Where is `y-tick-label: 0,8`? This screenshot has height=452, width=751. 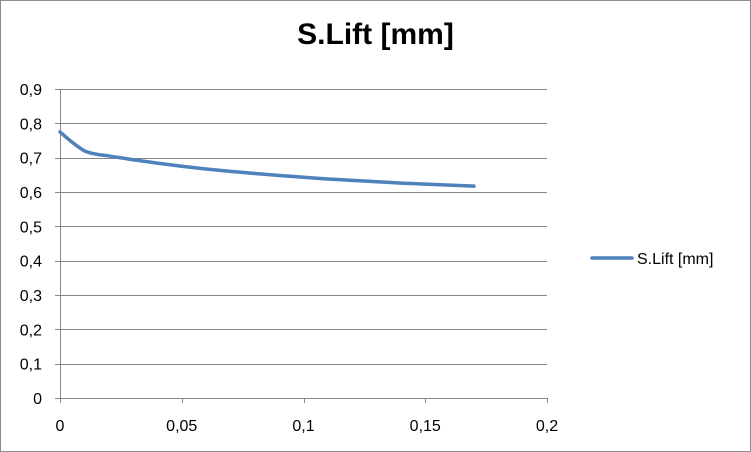 y-tick-label: 0,8 is located at coordinates (31, 124).